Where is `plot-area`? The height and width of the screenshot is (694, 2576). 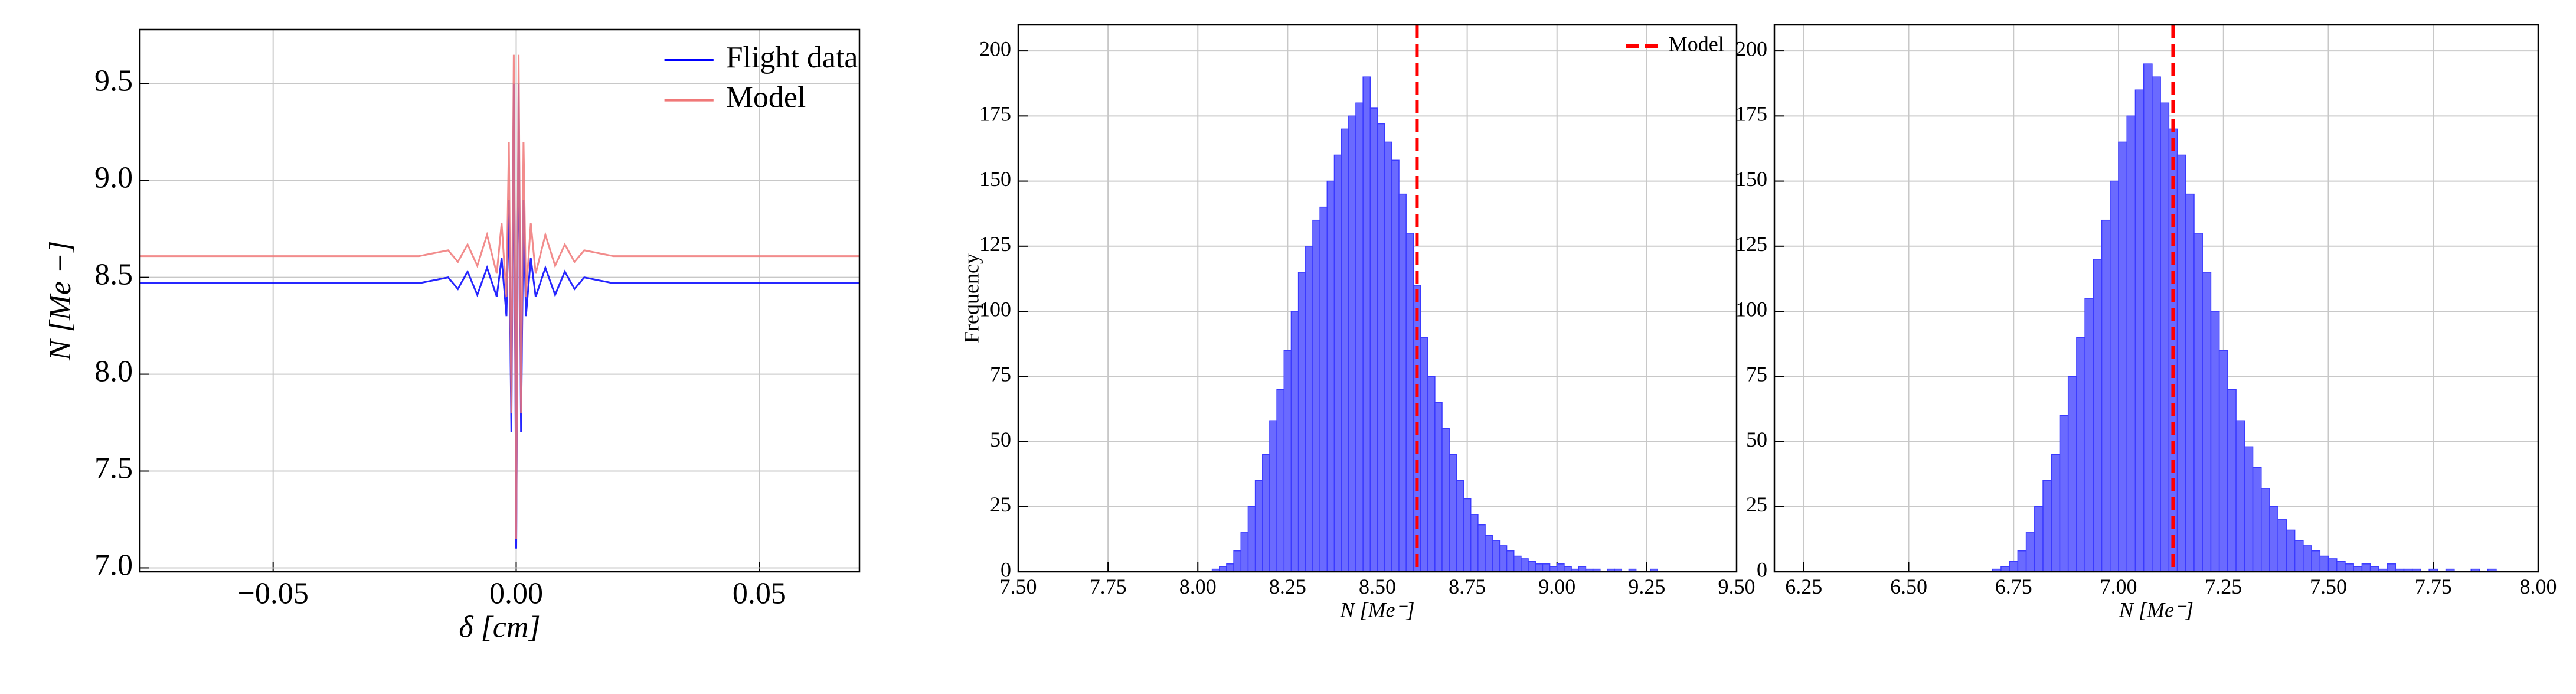
plot-area is located at coordinates (1434, 299).